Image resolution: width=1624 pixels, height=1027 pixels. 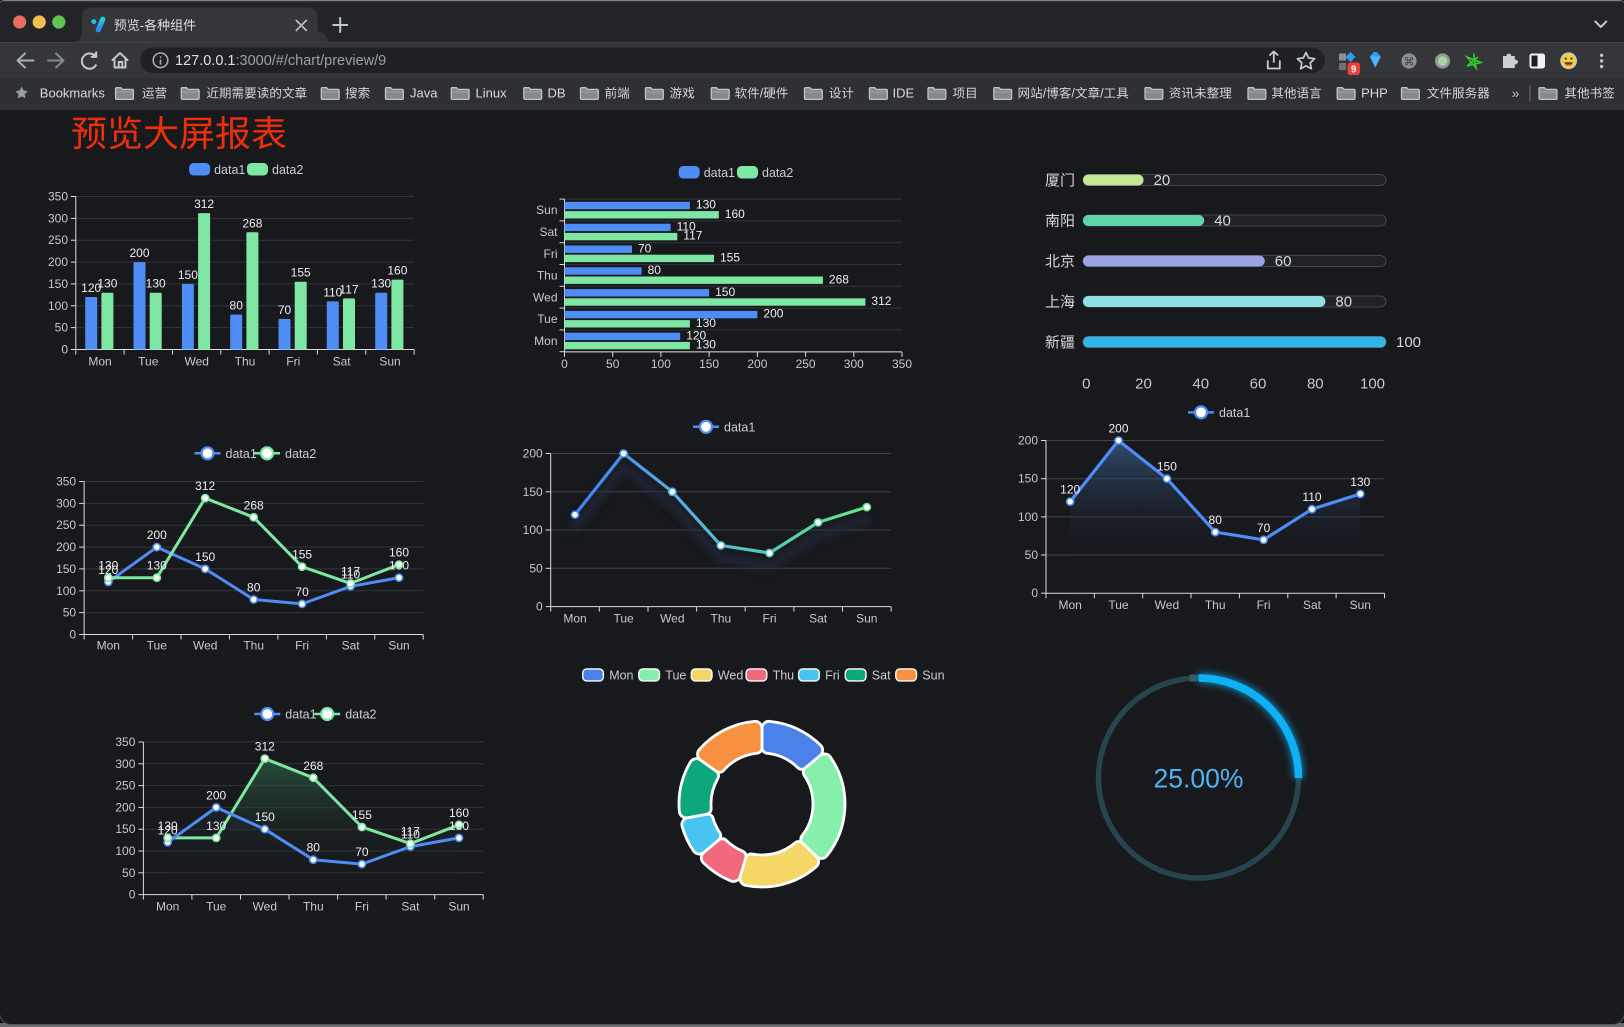 What do you see at coordinates (1222, 221) in the screenshot?
I see `svg-text: 40` at bounding box center [1222, 221].